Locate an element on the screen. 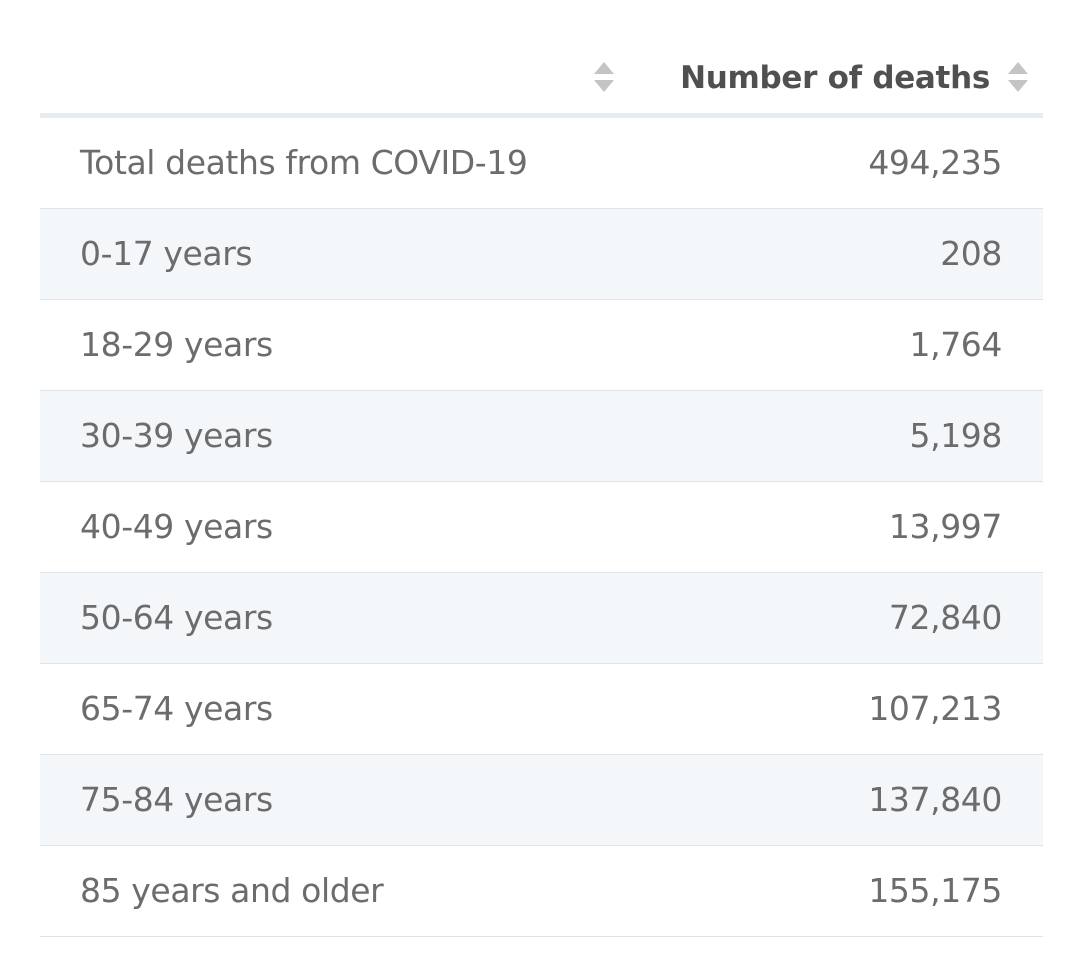  table-row: 85 years and older 155,175 is located at coordinates (541, 891).